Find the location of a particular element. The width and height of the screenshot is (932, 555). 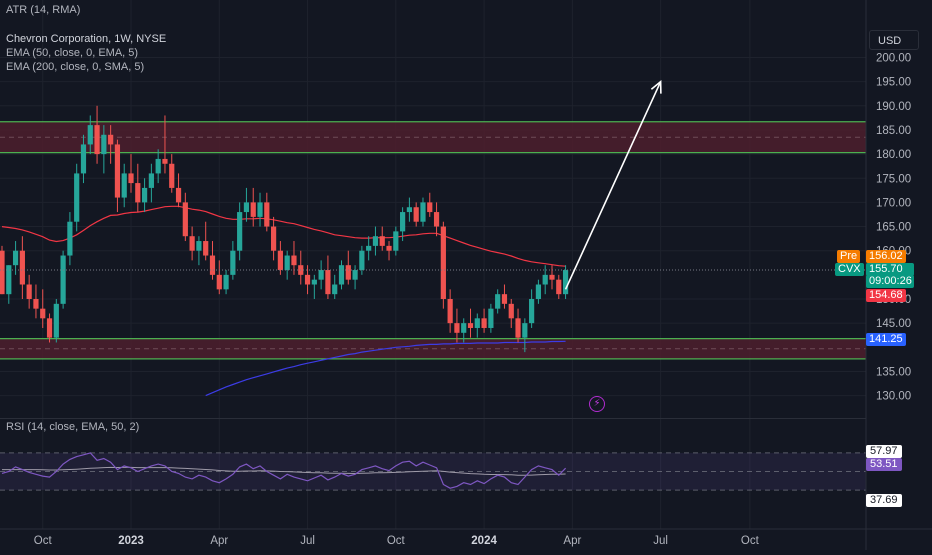

low-price-tag: 154.68 is located at coordinates (886, 295).